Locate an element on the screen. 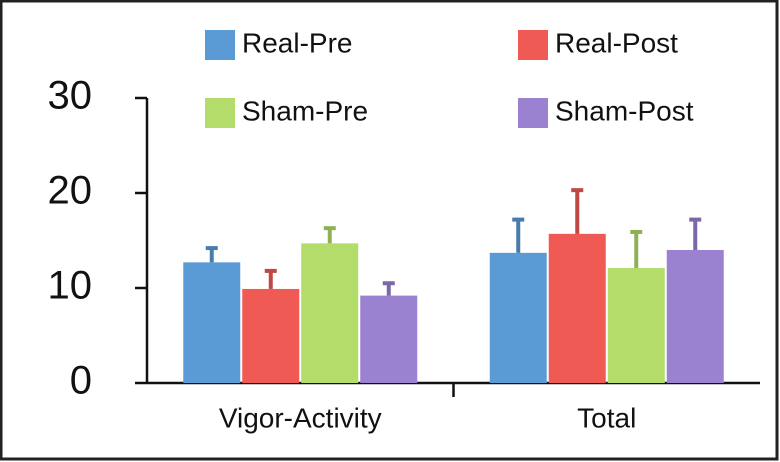 Image resolution: width=780 pixels, height=462 pixels. y-tick-label: 10 is located at coordinates (70, 286).